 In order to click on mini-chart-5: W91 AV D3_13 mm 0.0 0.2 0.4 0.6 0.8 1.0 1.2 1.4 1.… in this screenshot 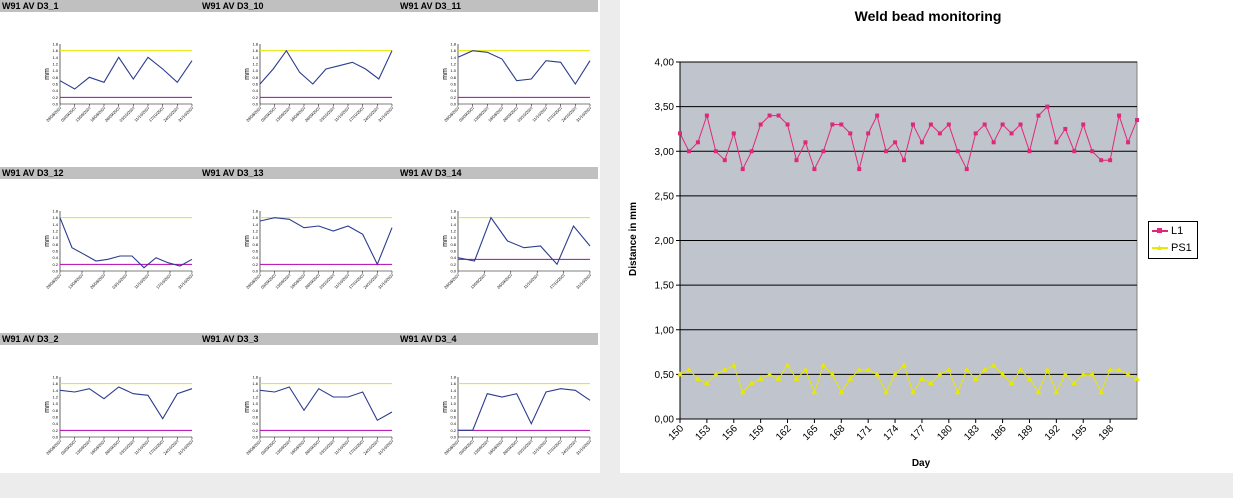, I will do `click(300, 249)`.